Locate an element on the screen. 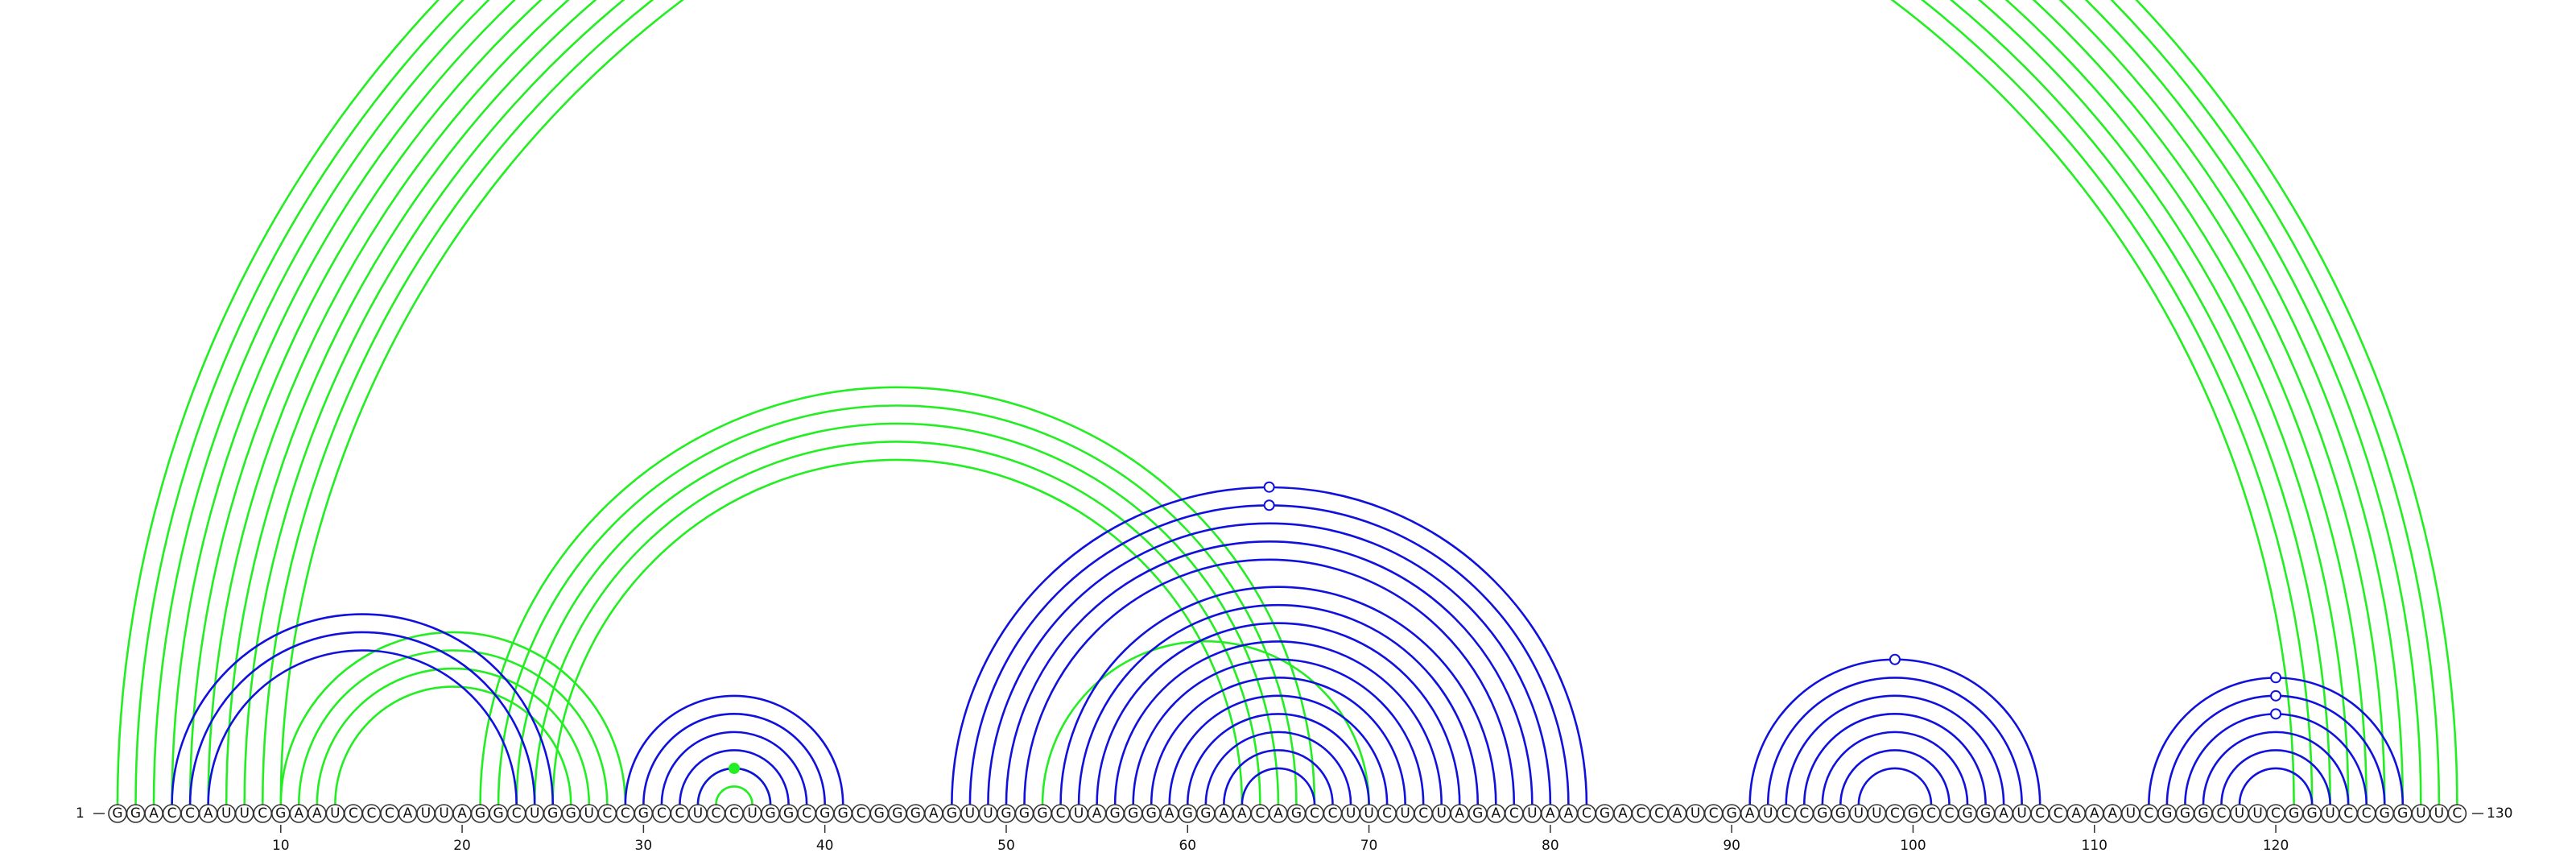 This screenshot has width=2576, height=857. nucleotide-60: G is located at coordinates (1188, 813).